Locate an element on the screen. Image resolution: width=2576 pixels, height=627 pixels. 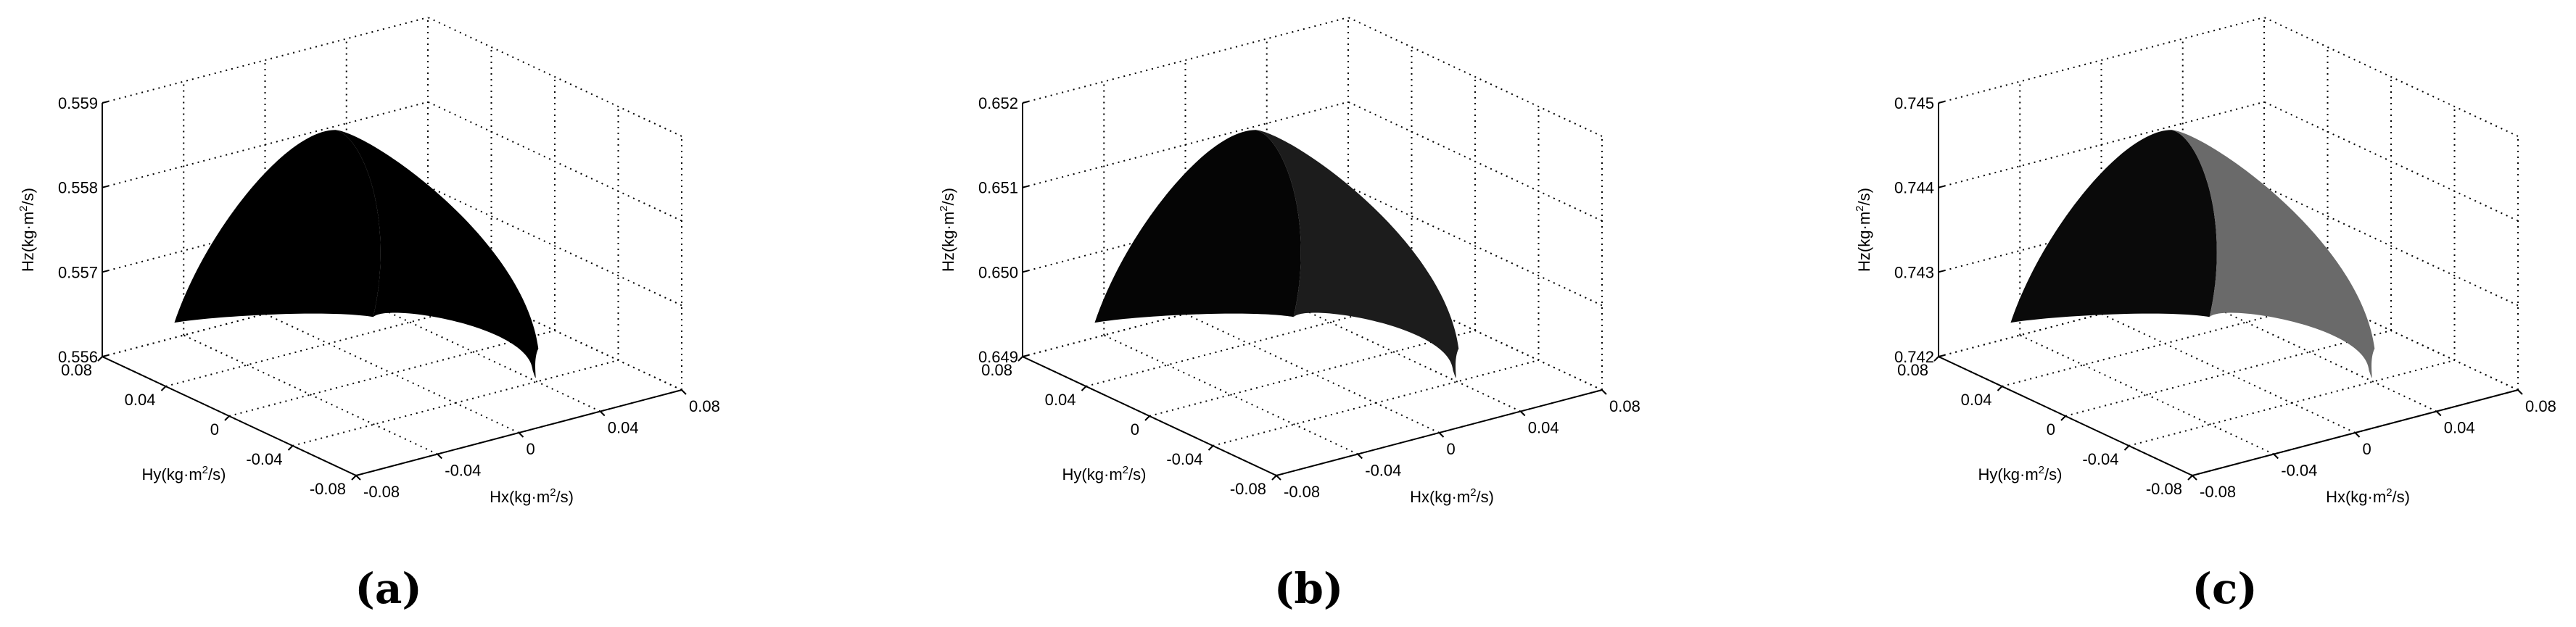
z-tick-label: 0.743 is located at coordinates (1914, 272).